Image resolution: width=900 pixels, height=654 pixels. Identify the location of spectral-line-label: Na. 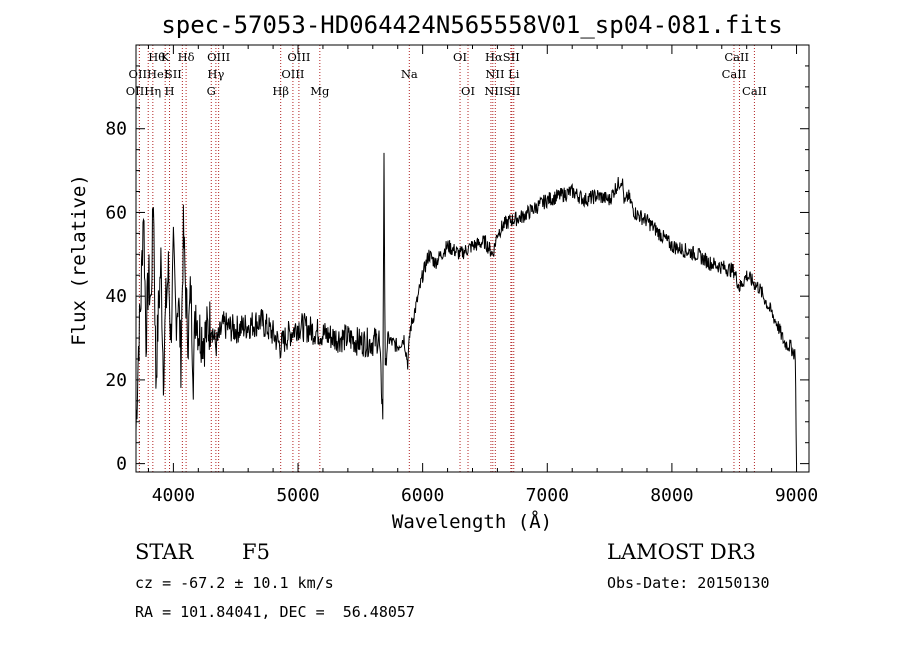
(409, 74).